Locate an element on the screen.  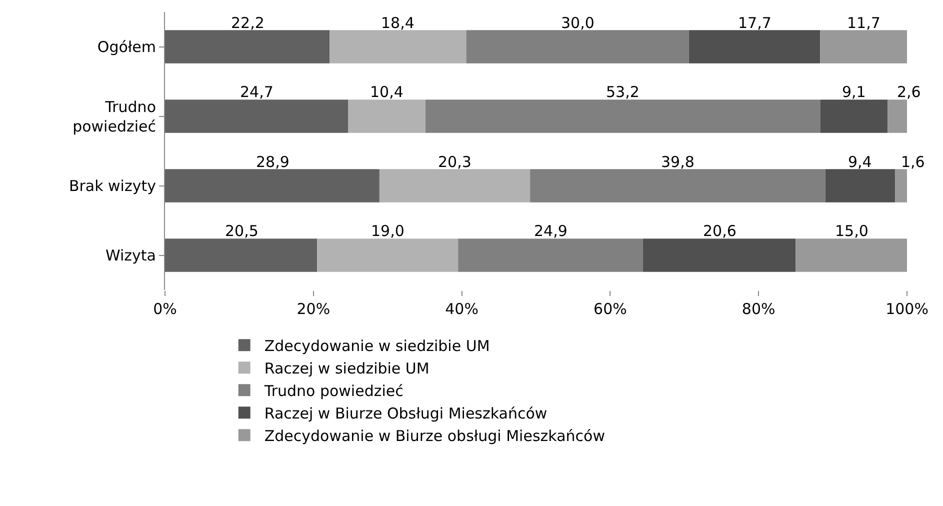
legend-label: Trudno powiedzieć is located at coordinates (333, 391).